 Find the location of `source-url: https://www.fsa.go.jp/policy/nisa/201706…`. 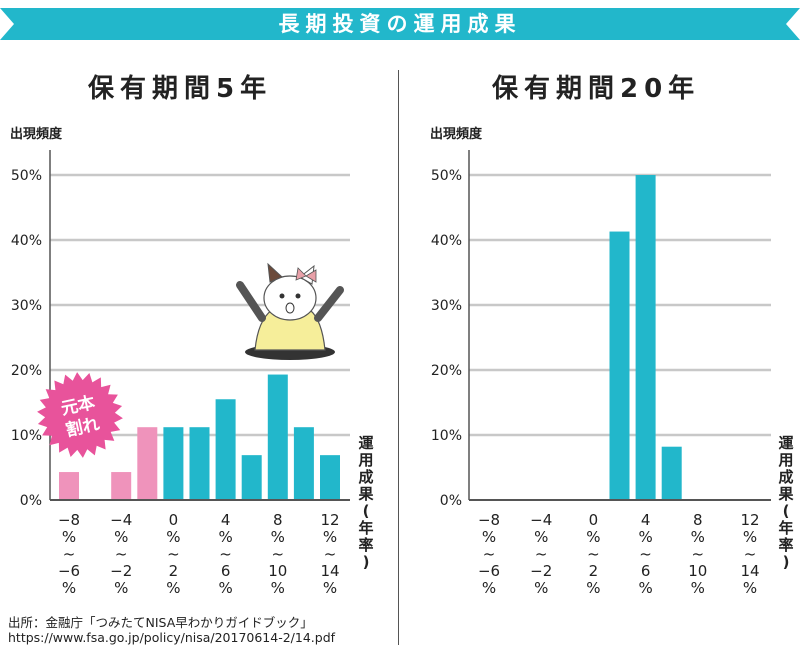

source-url: https://www.fsa.go.jp/policy/nisa/201706… is located at coordinates (172, 637).